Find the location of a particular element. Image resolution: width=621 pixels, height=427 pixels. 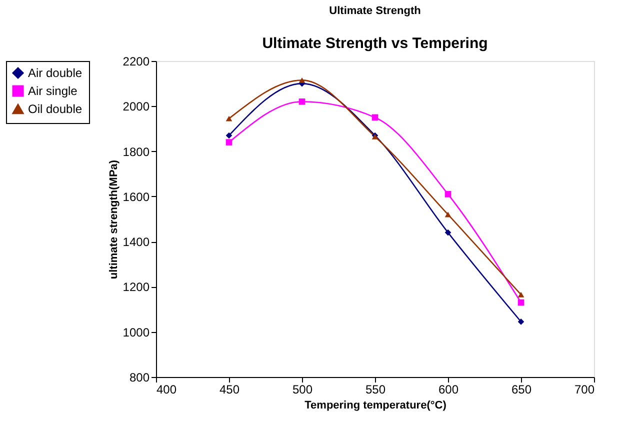

y-tick-label: 1600 is located at coordinates (136, 197).